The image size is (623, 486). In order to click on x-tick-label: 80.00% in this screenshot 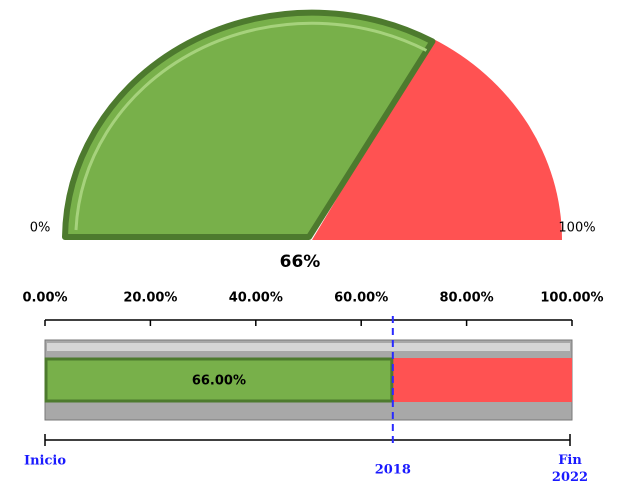, I will do `click(467, 298)`.